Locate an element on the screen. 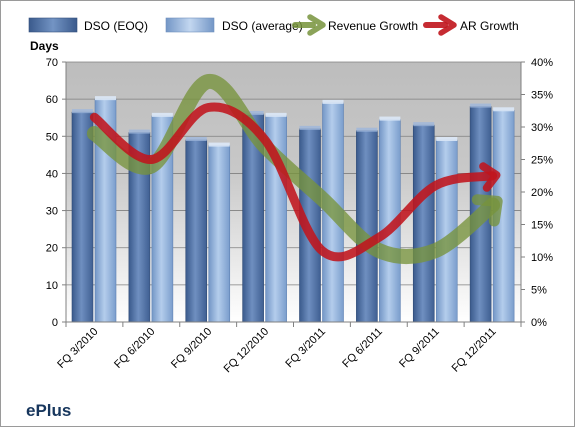 The image size is (575, 427). legend-swatch-dso-eoq is located at coordinates (53, 25).